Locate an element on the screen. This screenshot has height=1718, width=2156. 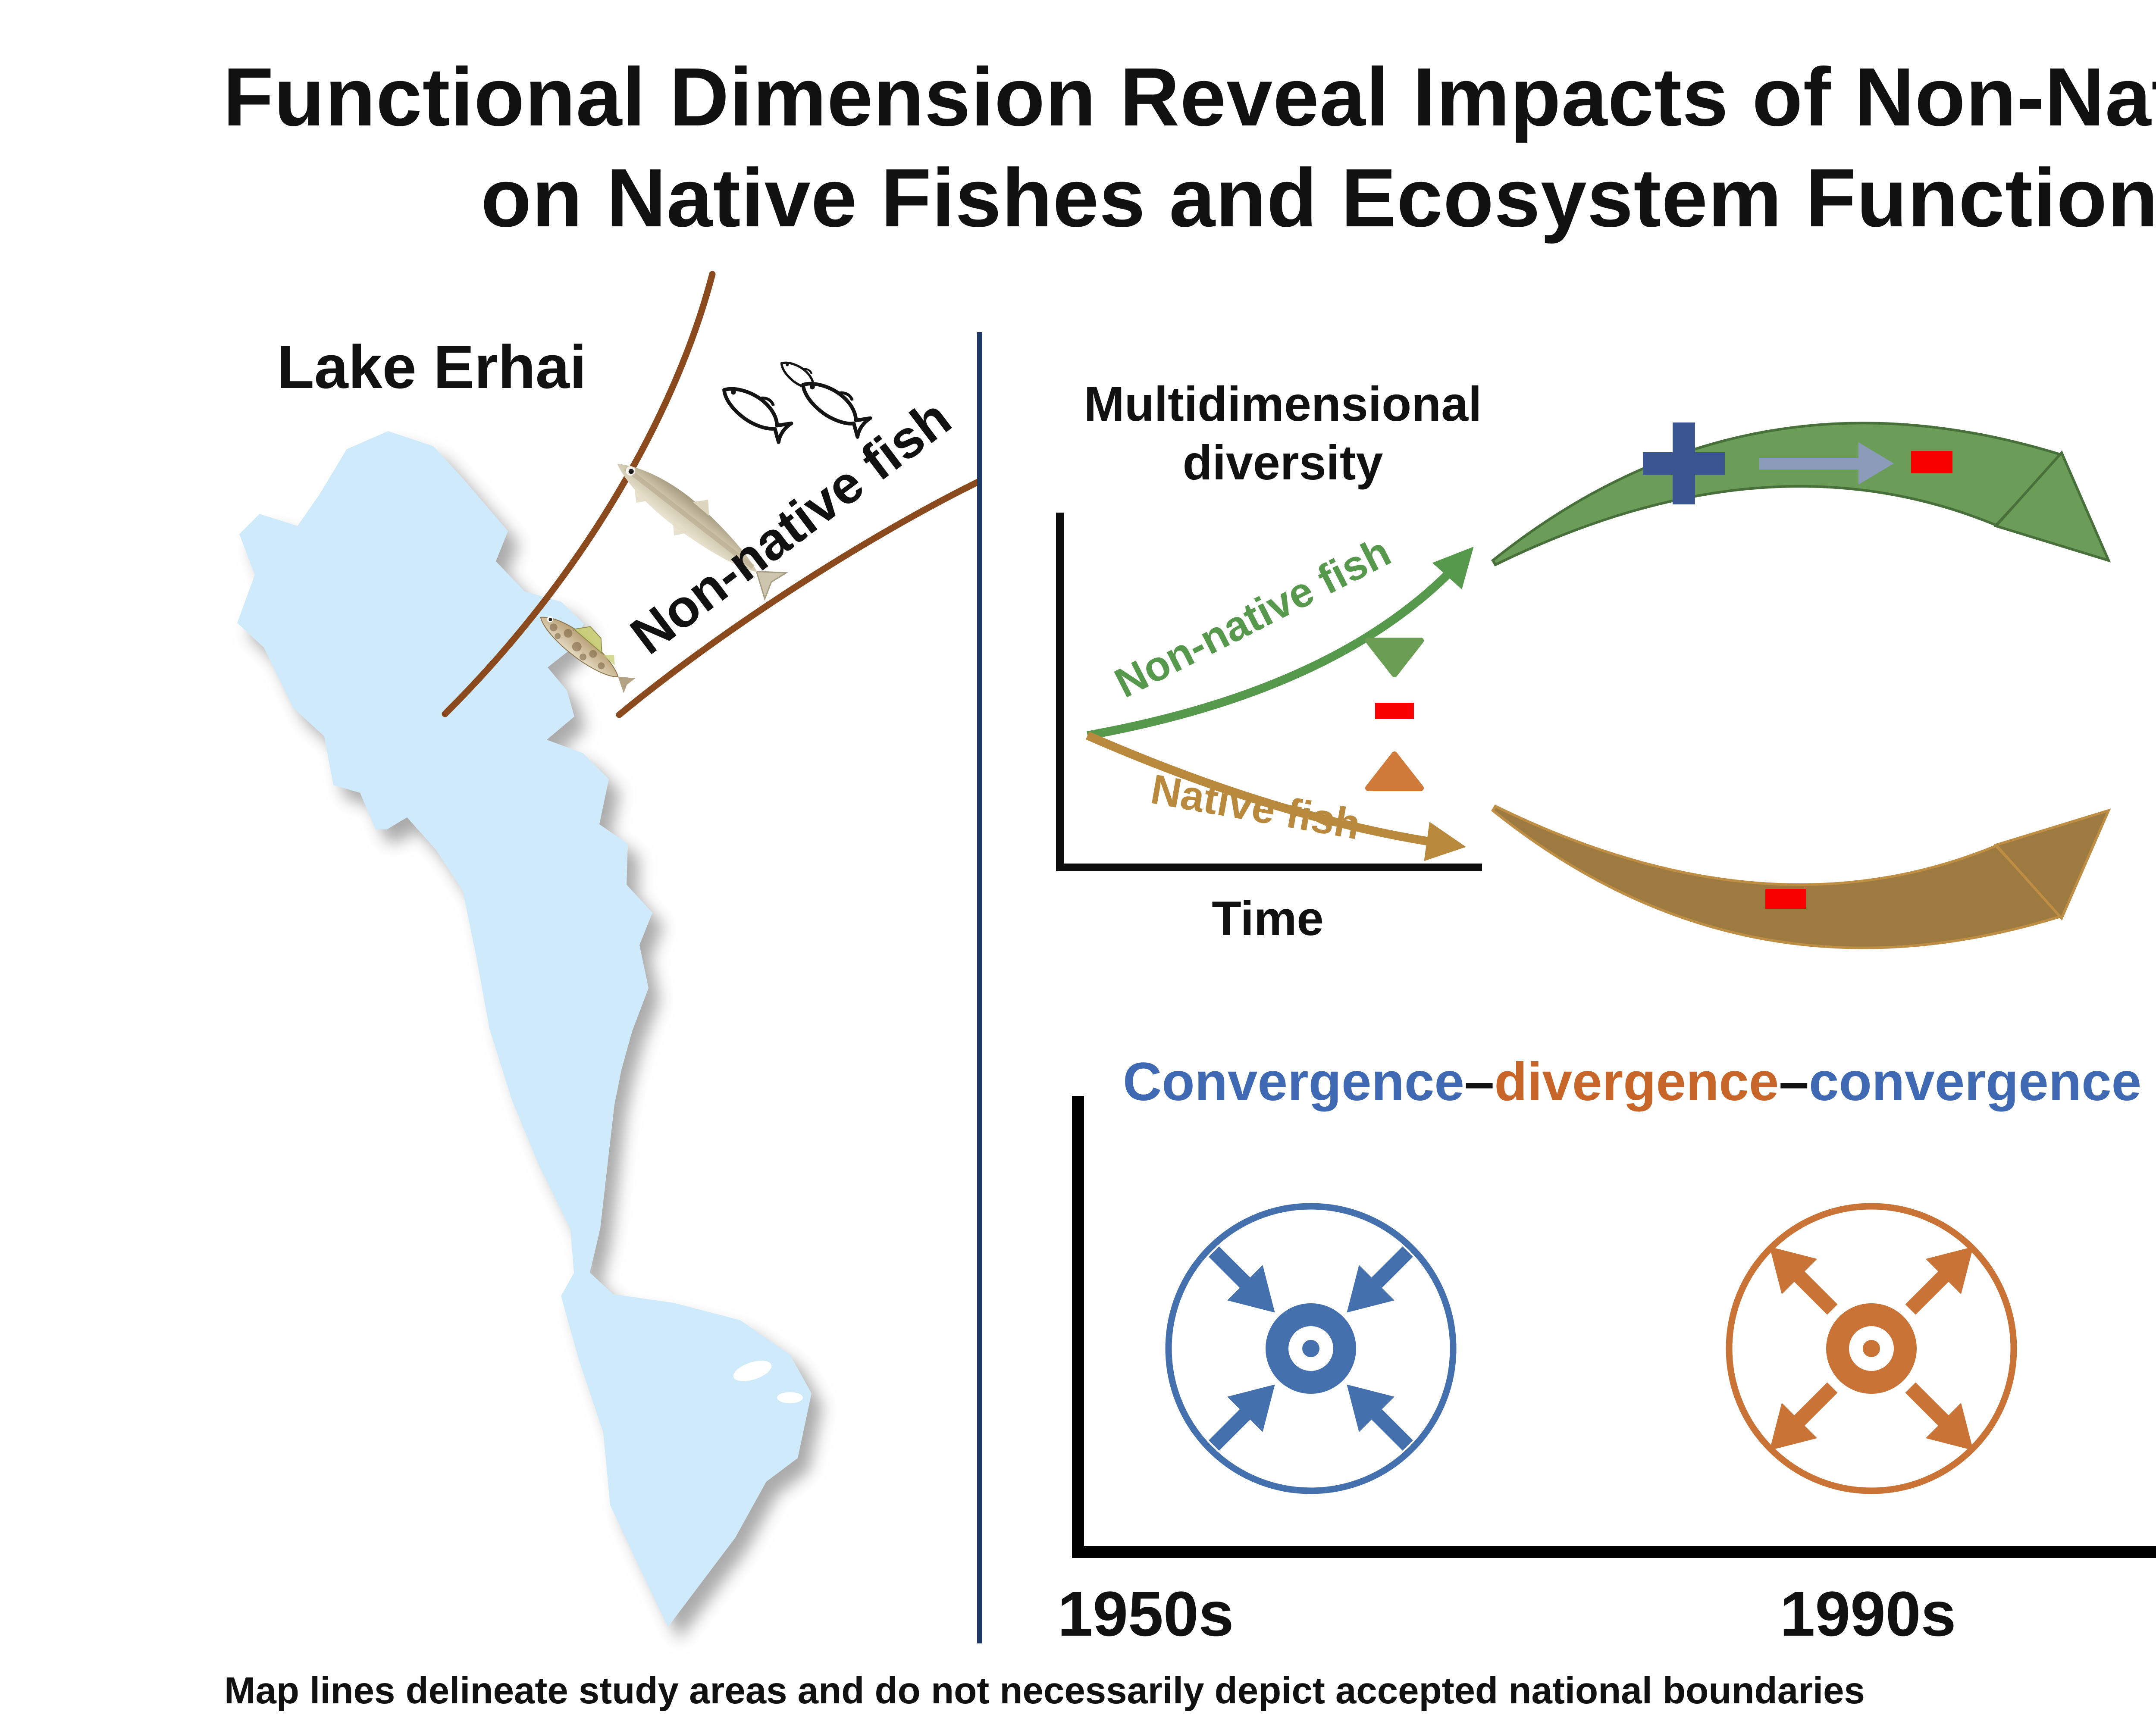
native-curve is located at coordinates (1275, 796).